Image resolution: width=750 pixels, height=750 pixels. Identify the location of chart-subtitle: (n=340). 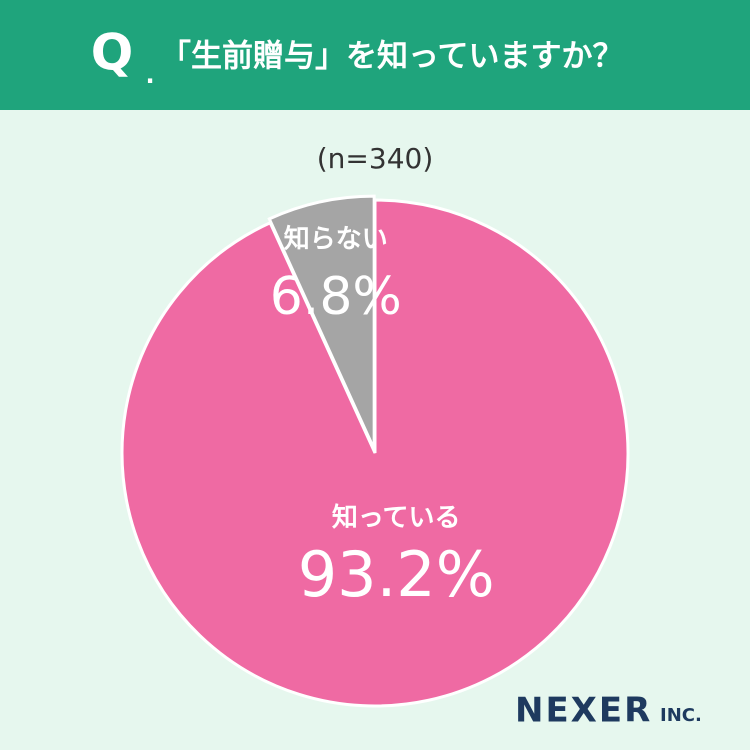
(375, 158).